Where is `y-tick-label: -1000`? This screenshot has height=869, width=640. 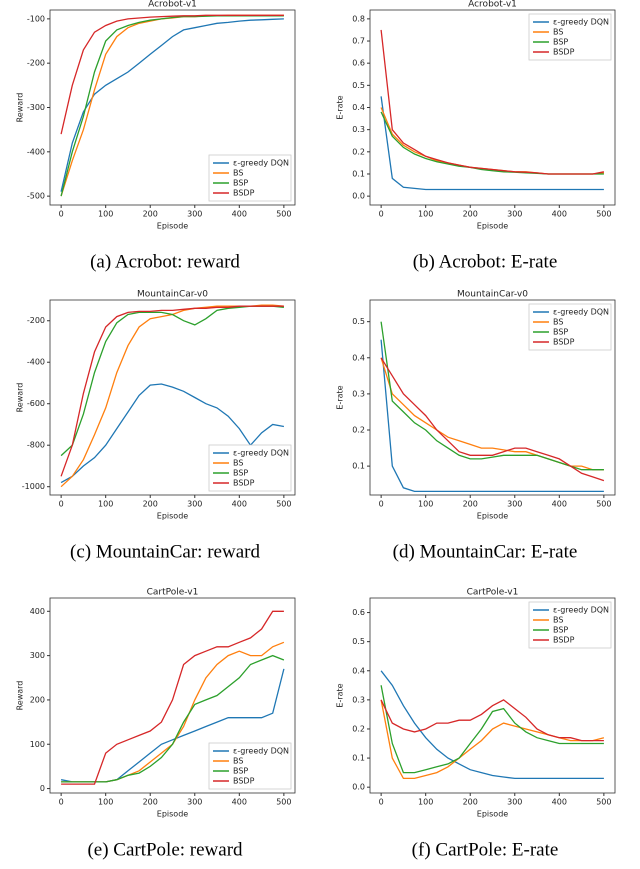
y-tick-label: -1000 is located at coordinates (33, 486).